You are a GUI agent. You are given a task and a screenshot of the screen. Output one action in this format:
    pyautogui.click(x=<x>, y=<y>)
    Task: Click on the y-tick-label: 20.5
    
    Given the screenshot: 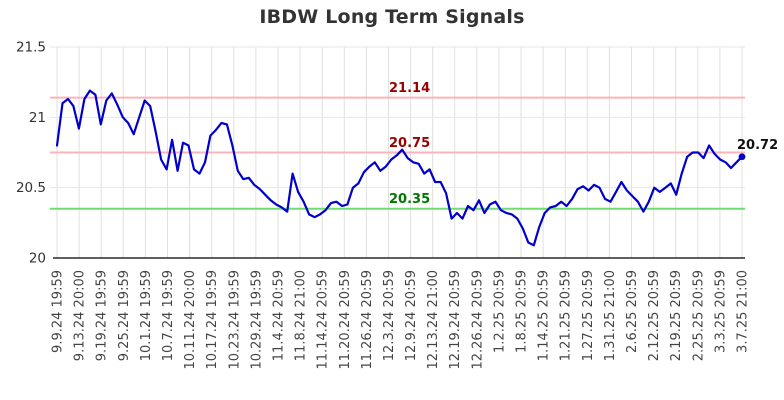 What is the action you would take?
    pyautogui.click(x=31, y=188)
    